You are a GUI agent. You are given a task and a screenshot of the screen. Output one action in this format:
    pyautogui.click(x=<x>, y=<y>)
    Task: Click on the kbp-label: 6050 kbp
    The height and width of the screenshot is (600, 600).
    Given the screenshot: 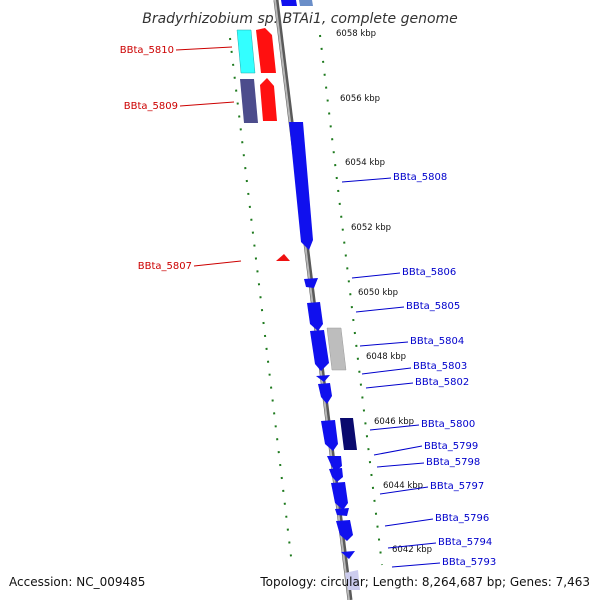 What is the action you would take?
    pyautogui.click(x=378, y=293)
    